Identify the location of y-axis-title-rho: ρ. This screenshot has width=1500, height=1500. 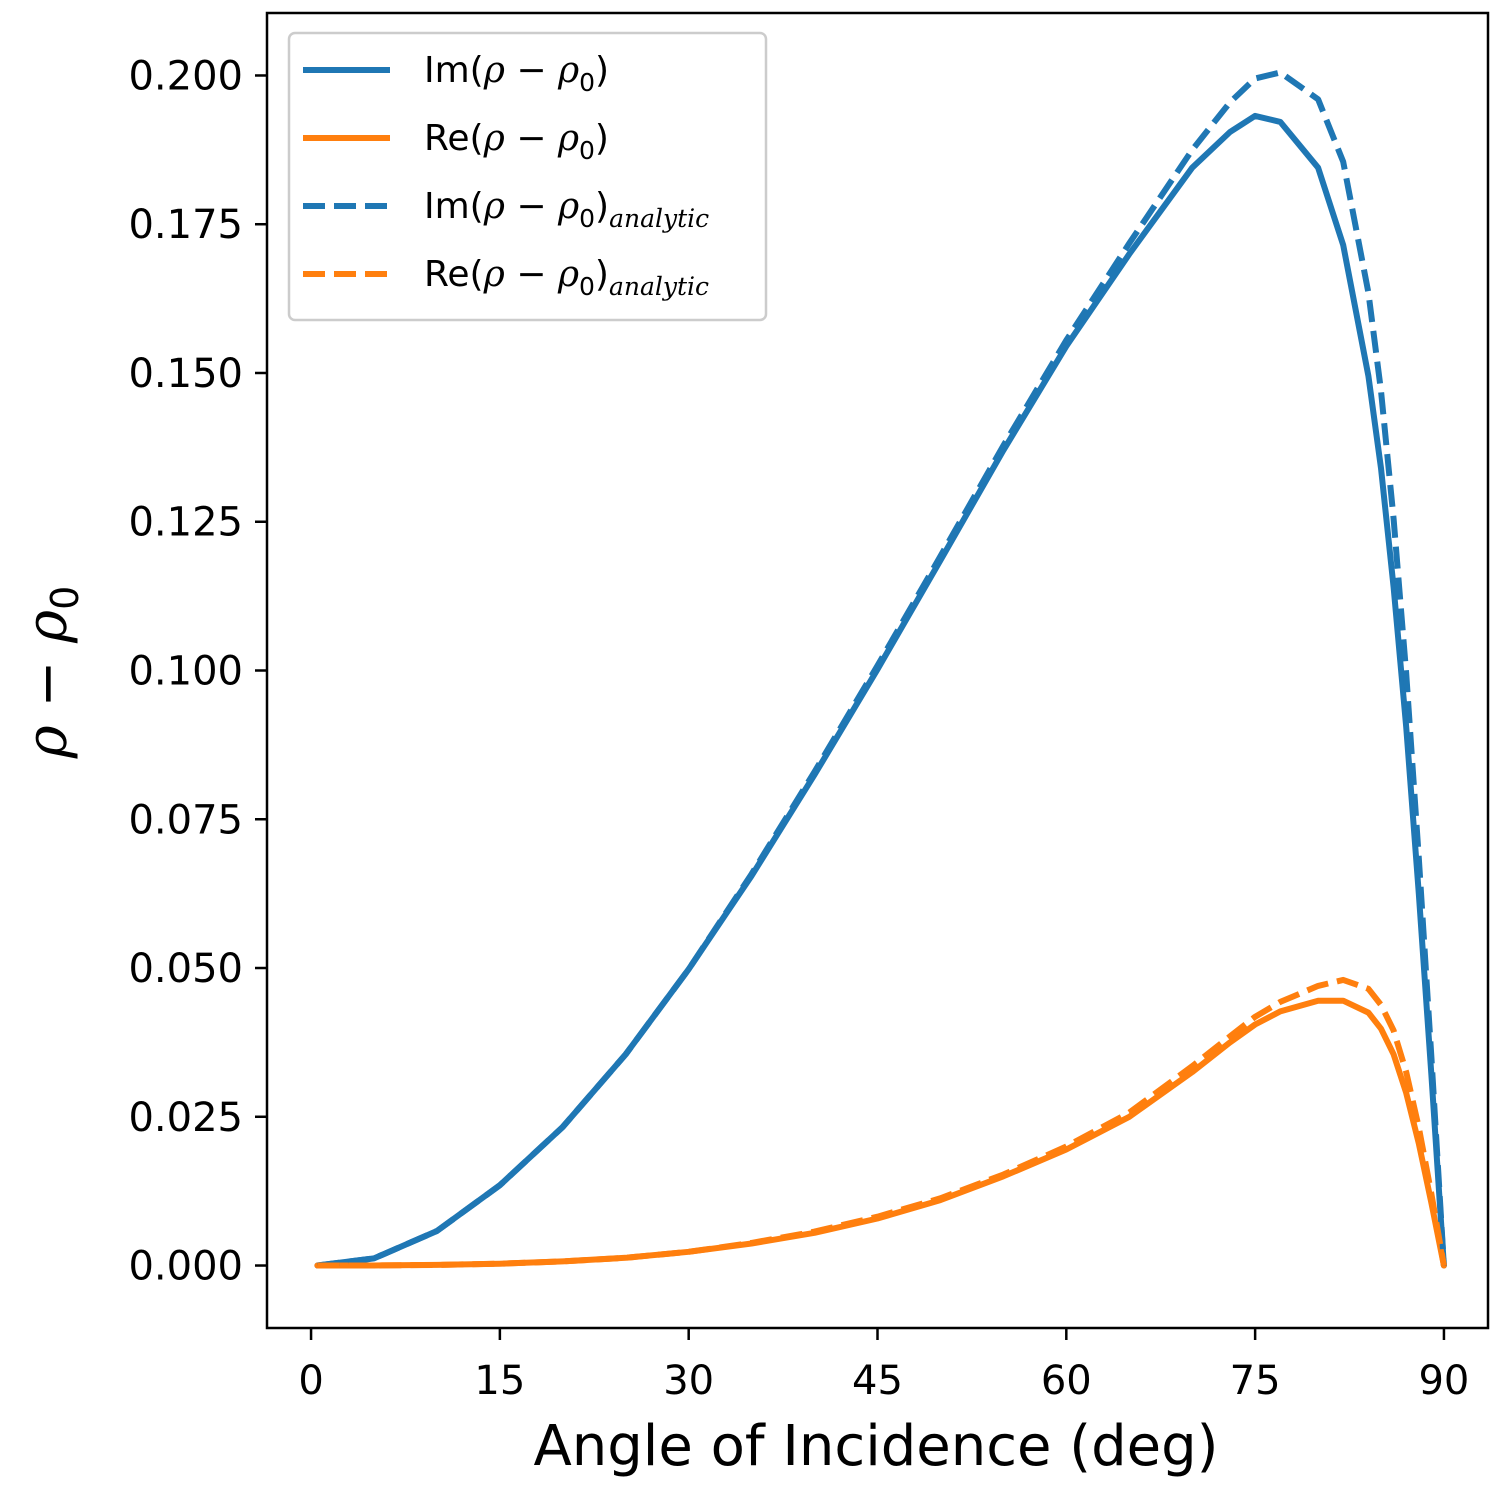
(47, 742).